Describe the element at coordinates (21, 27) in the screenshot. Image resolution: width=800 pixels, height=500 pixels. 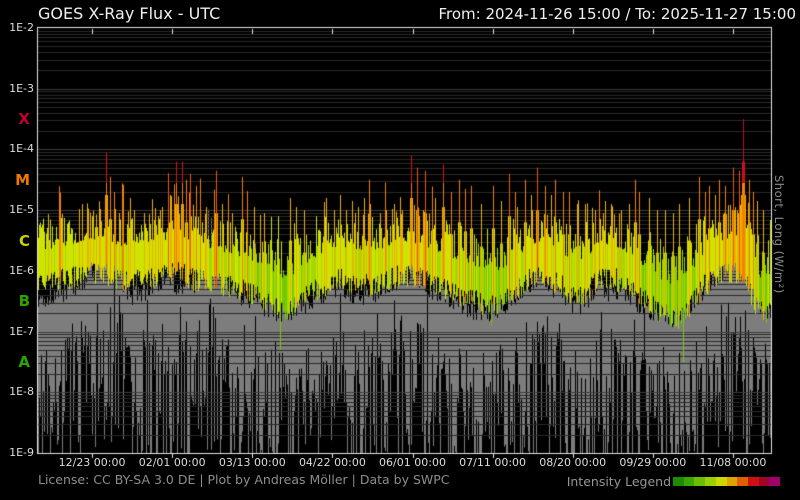
I see `y-tick-label: 1E-2` at that location.